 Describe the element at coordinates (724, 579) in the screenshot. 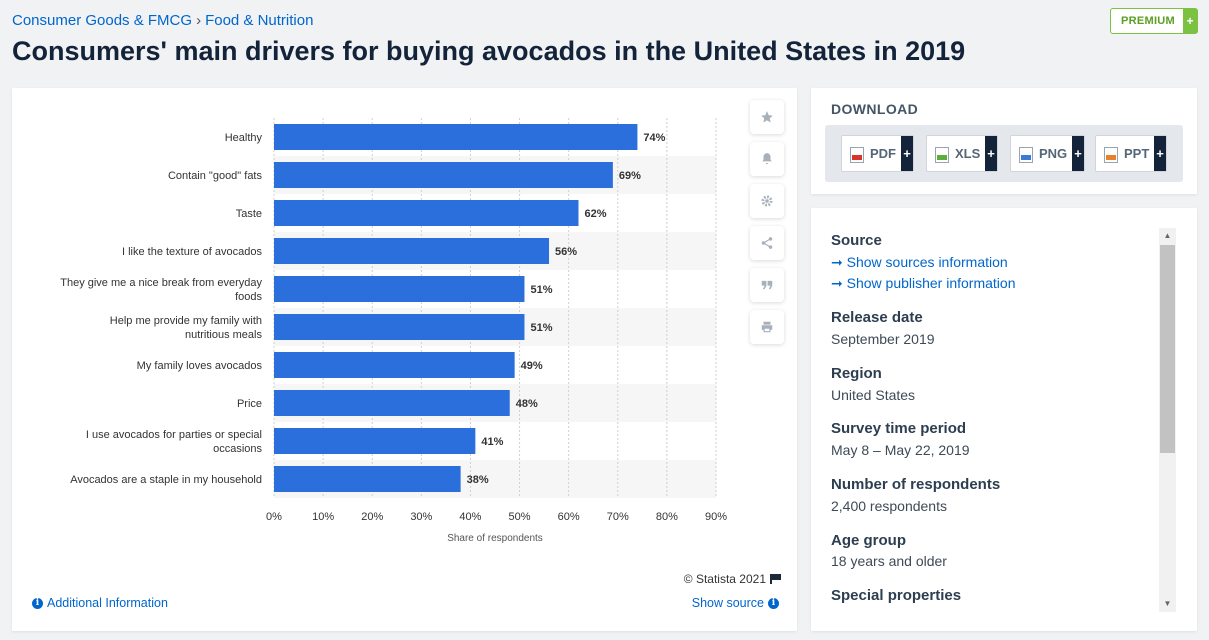

I see `copyright-text: © Statista 2021` at that location.